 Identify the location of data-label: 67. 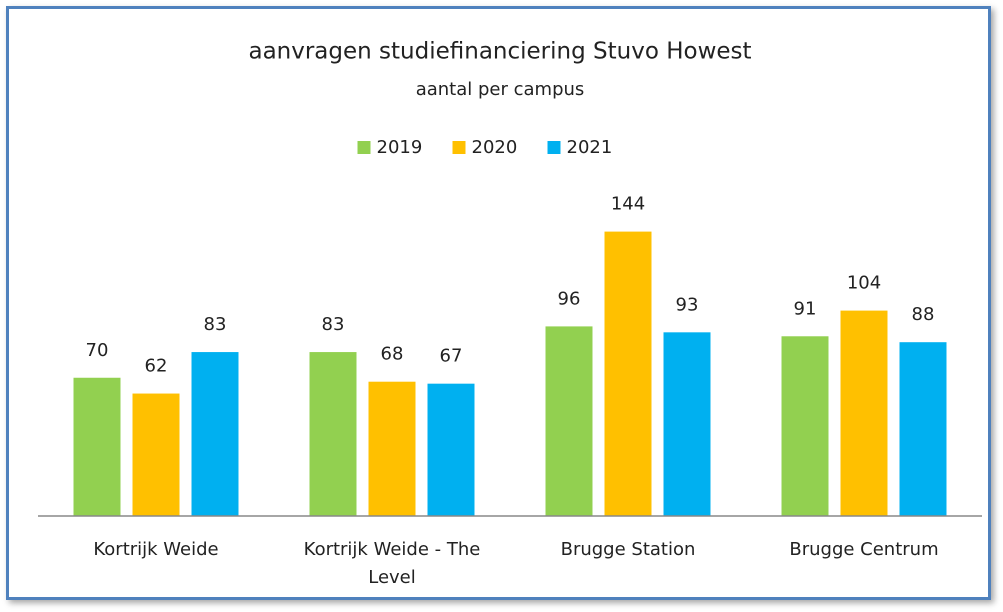
(451, 356).